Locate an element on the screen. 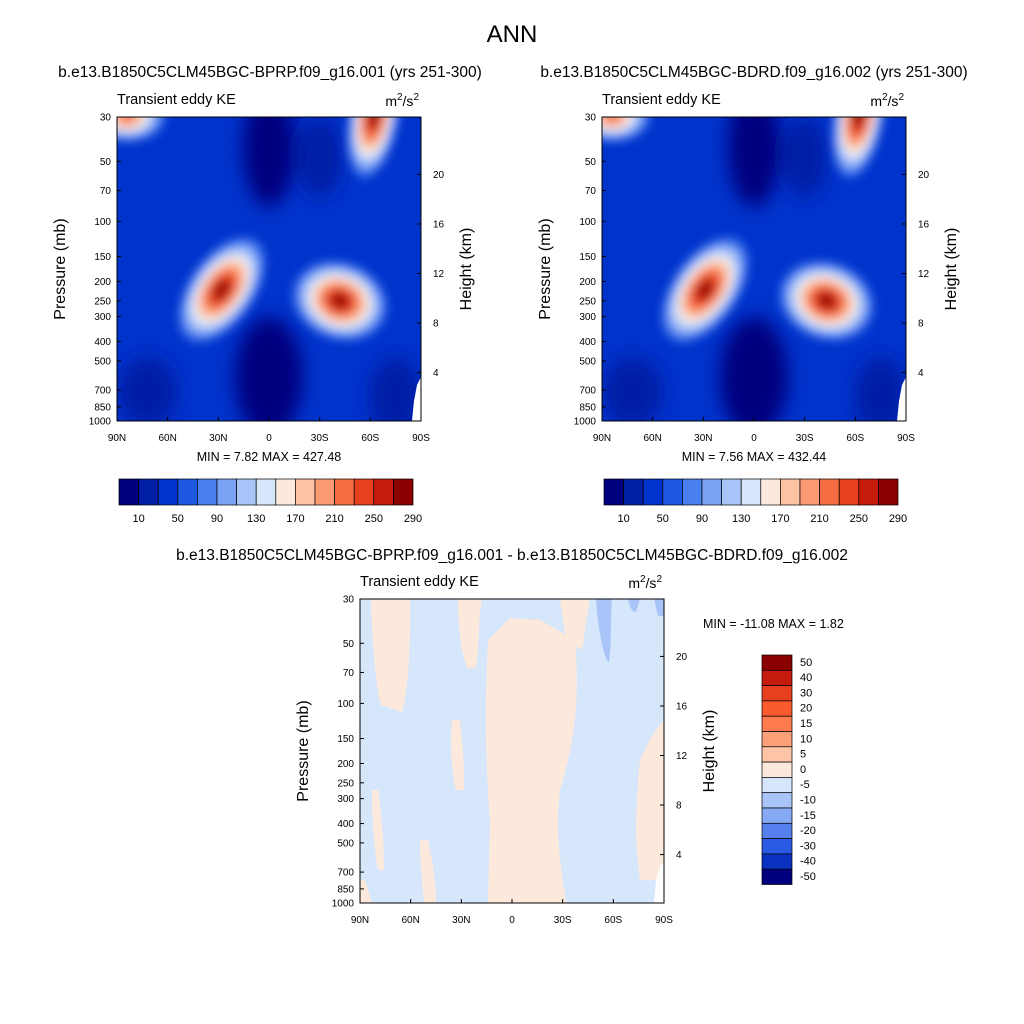  colorbar-label: 90 is located at coordinates (217, 519).